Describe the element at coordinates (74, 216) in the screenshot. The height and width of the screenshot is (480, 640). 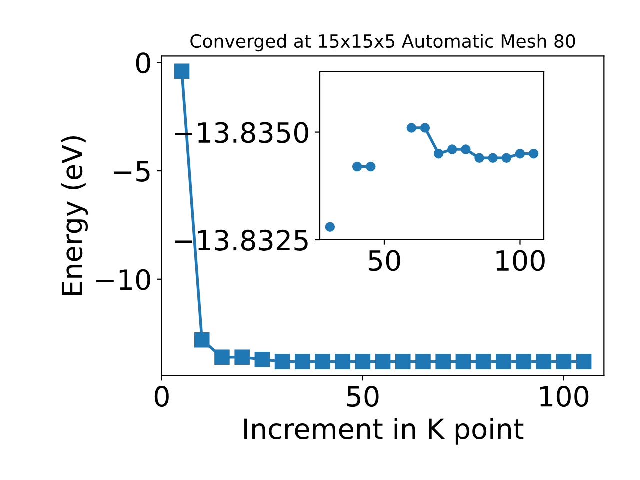
I see `y-axis-title: Energy (eV)` at that location.